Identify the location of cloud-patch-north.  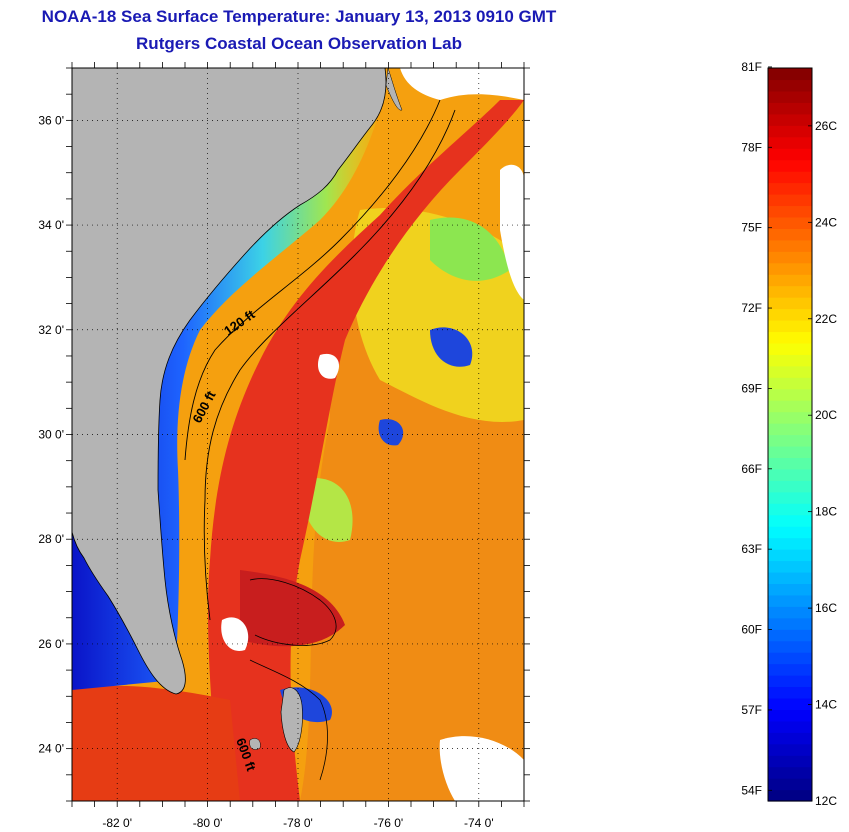
(462, 84).